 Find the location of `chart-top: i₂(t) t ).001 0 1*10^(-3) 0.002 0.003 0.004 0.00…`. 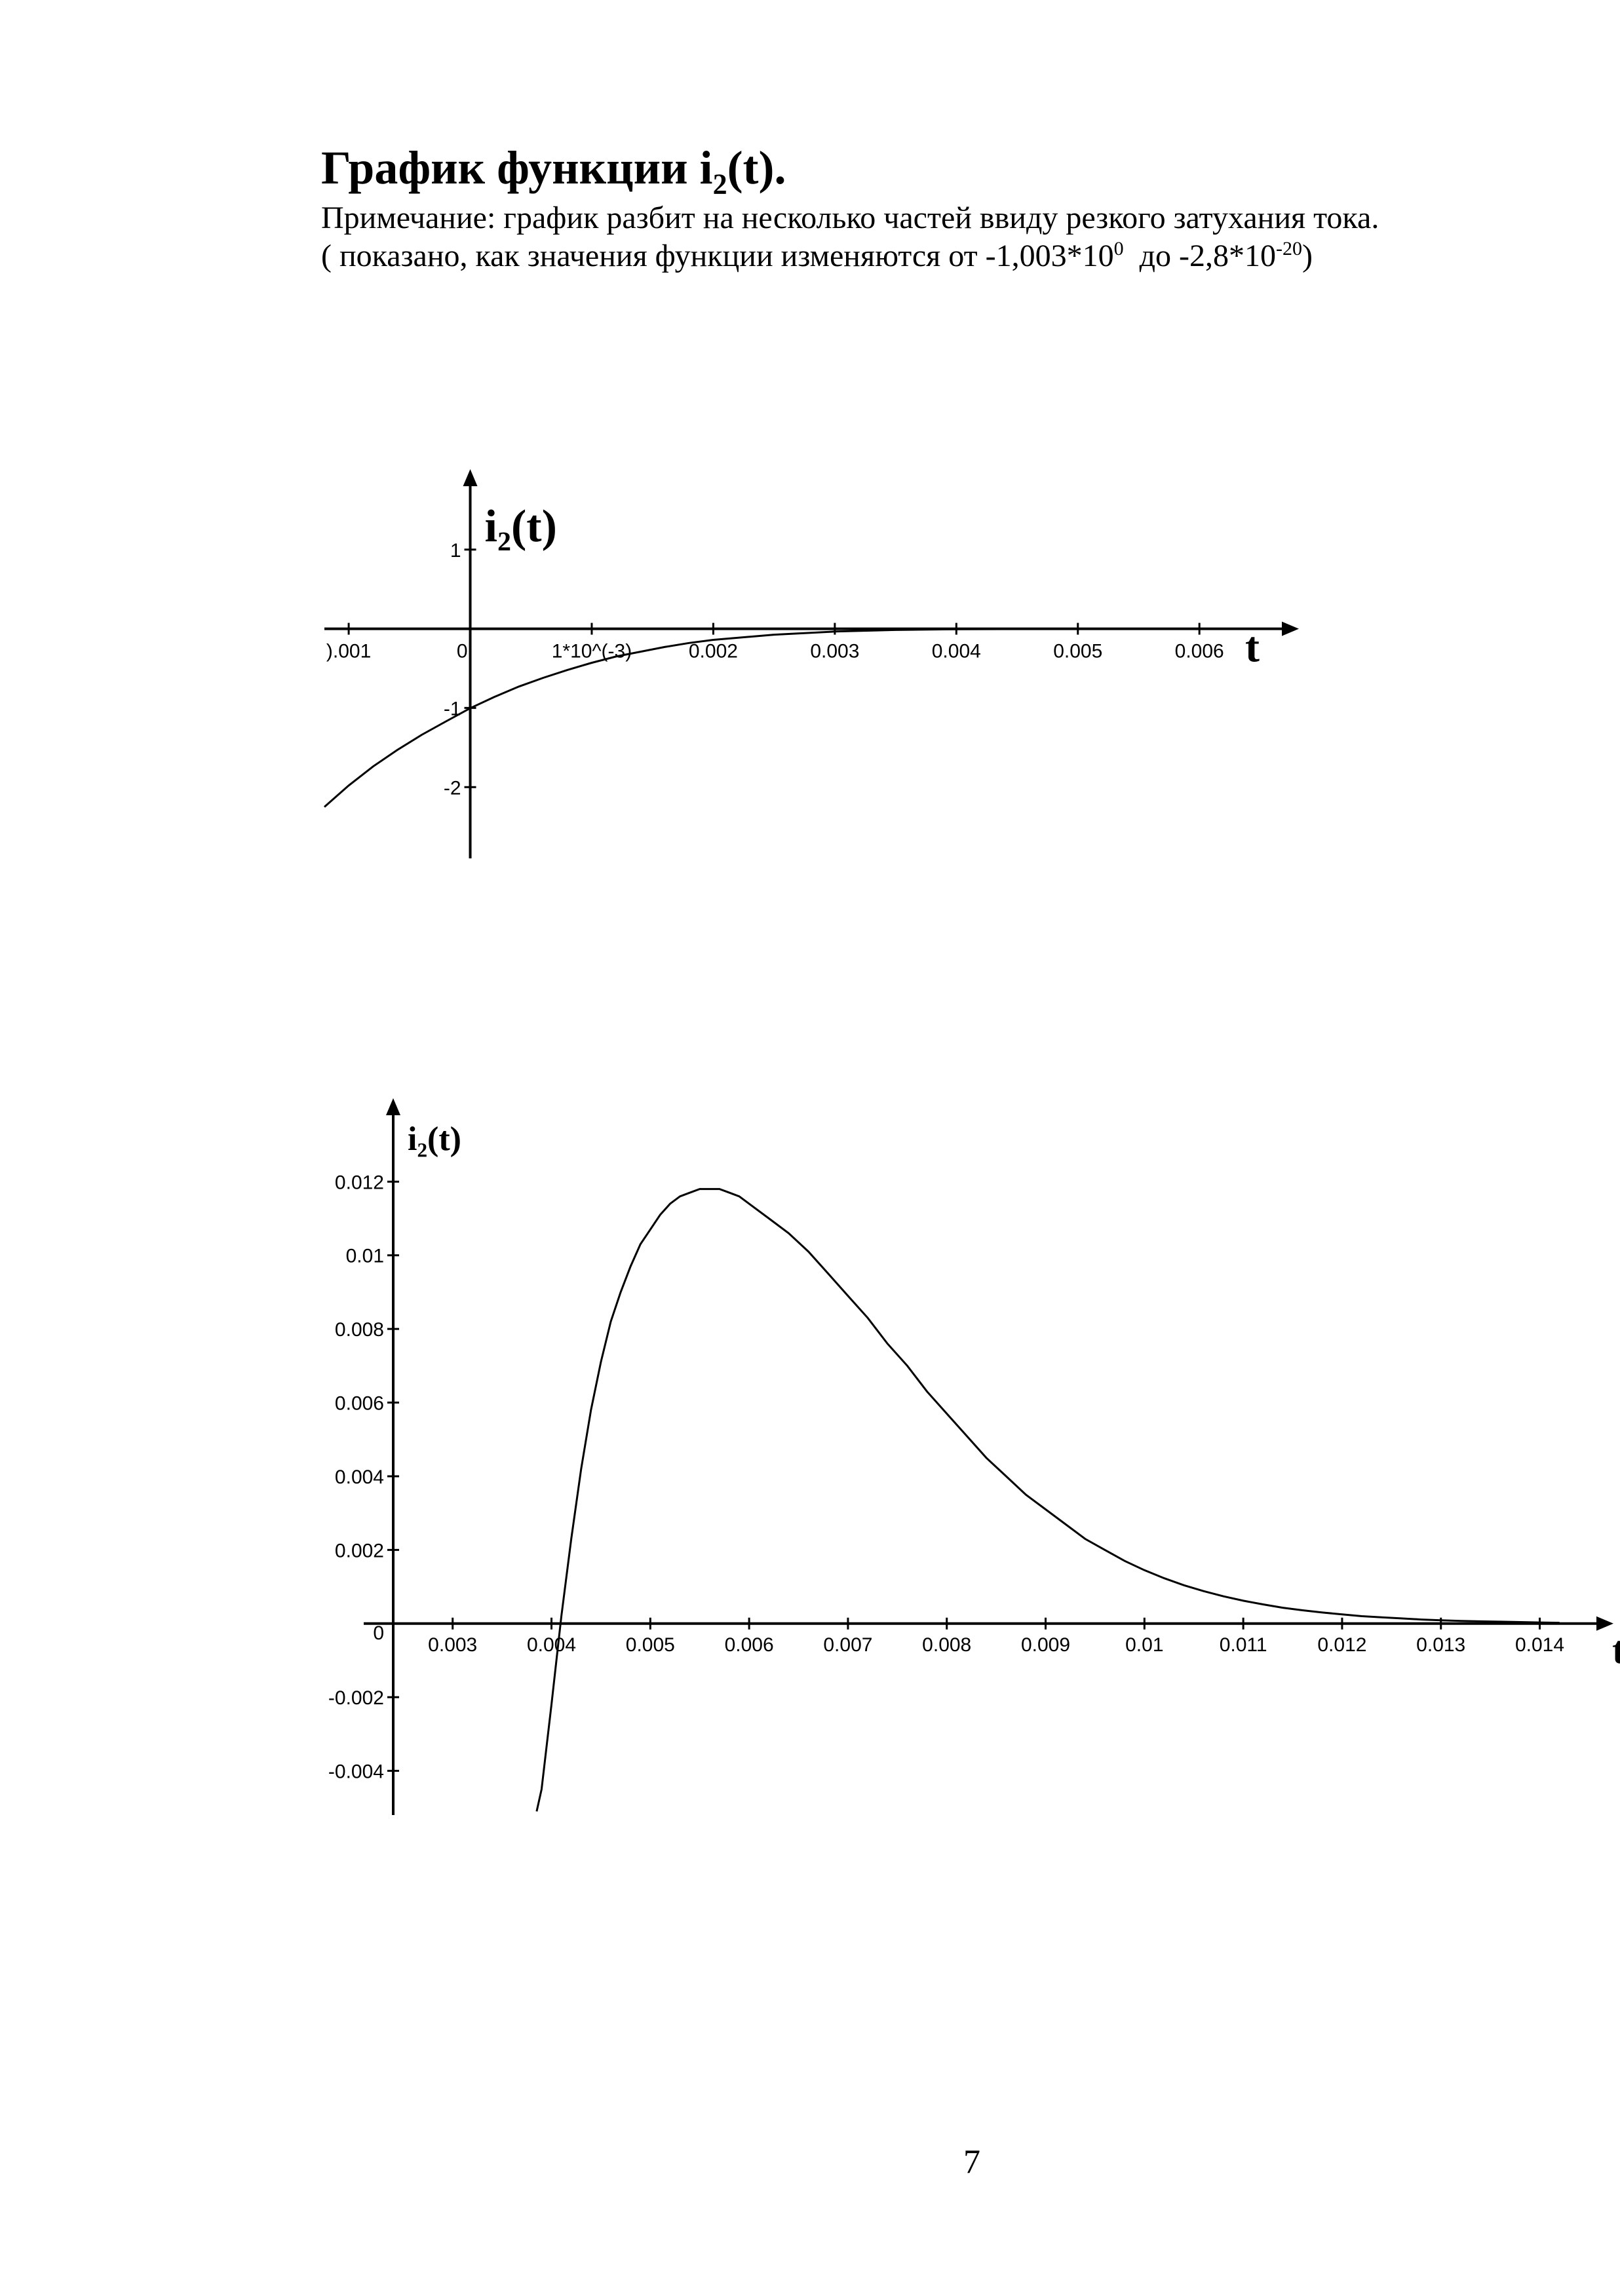

chart-top: i₂(t) t ).001 0 1*10^(-3) 0.002 0.003 0.004 0.00… is located at coordinates (811, 663).